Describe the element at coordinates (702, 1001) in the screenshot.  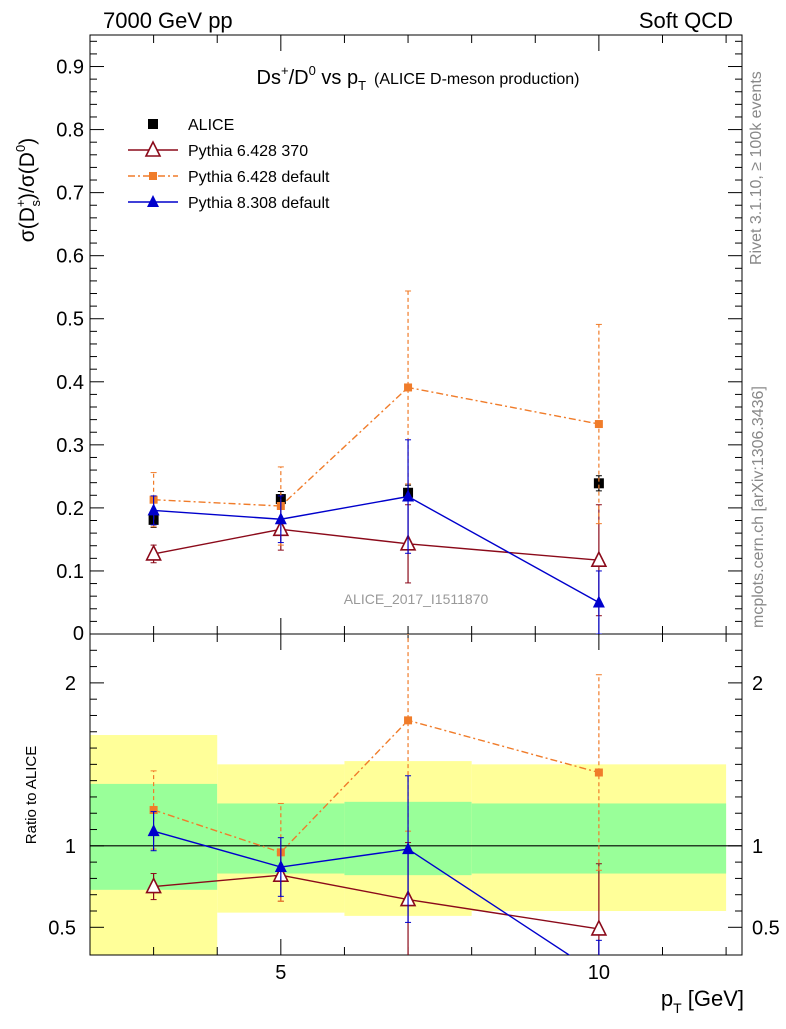
I see `x-axis-label: pT [GeV]` at that location.